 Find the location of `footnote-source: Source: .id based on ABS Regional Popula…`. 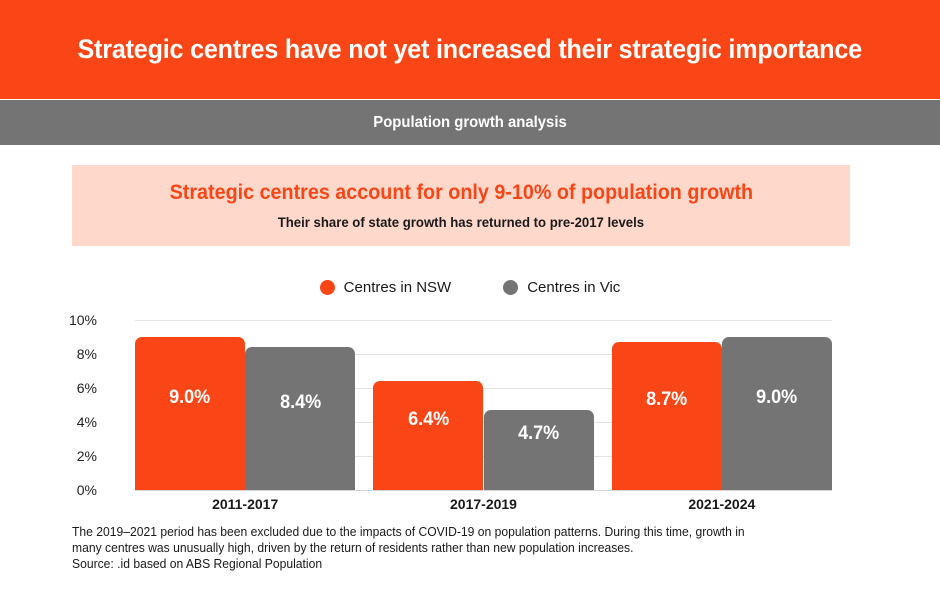

footnote-source: Source: .id based on ABS Regional Popula… is located at coordinates (197, 564).